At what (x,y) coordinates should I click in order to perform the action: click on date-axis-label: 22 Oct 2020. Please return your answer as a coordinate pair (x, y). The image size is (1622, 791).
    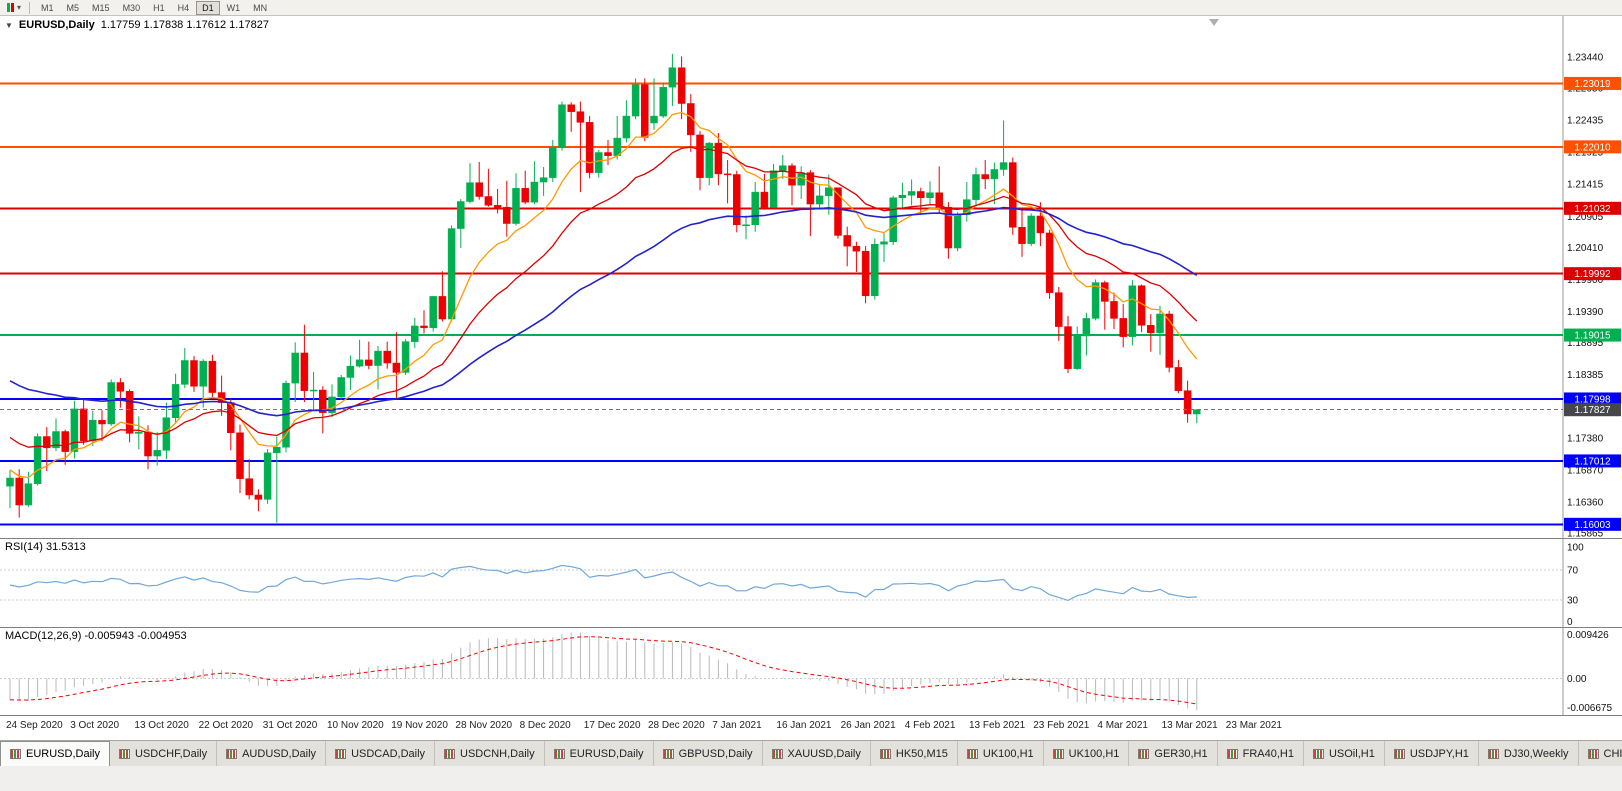
    Looking at the image, I should click on (226, 725).